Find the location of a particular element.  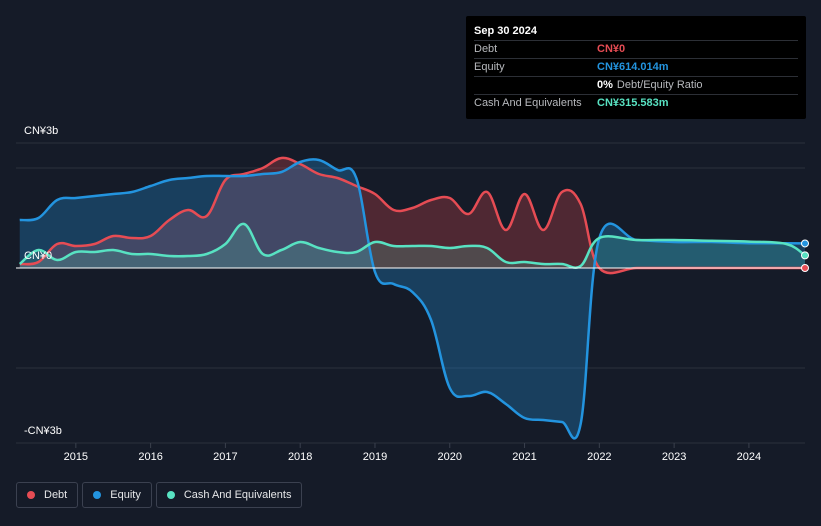

chart-end-markers is located at coordinates (805, 255).